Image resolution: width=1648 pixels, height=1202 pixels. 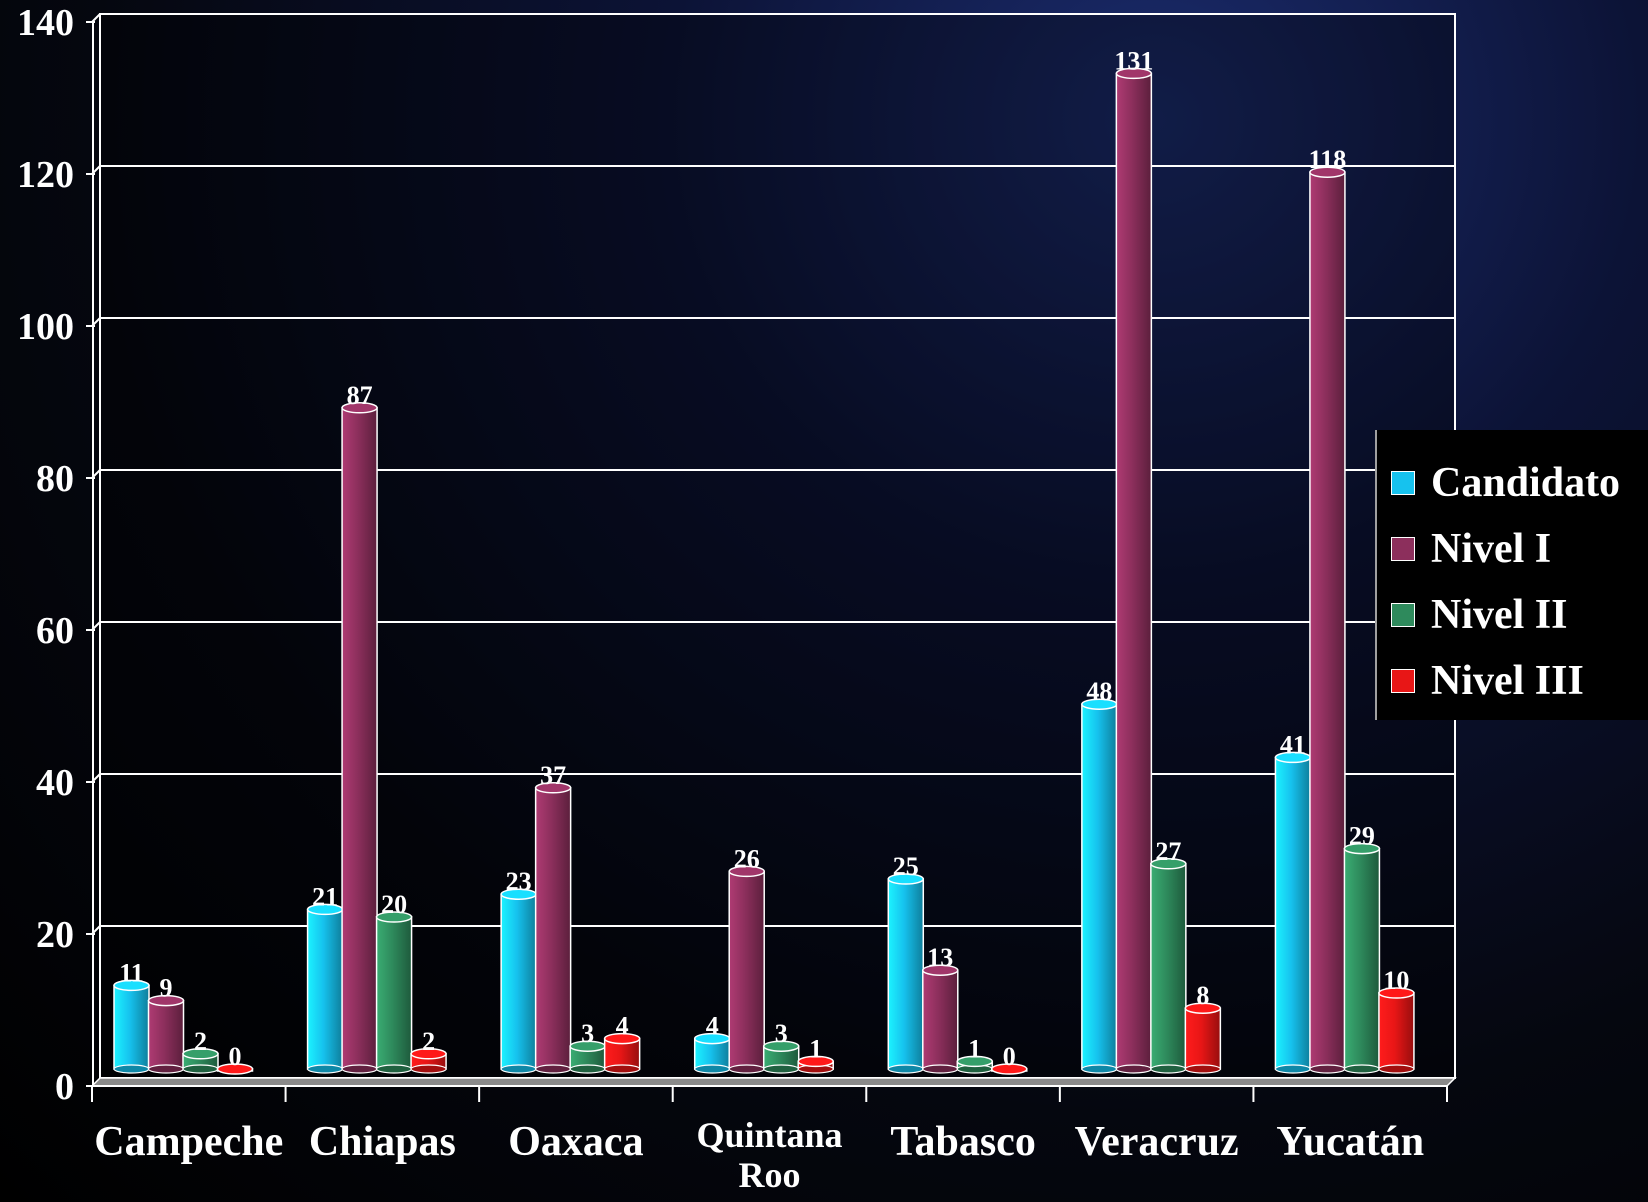 What do you see at coordinates (1099, 886) in the screenshot?
I see `bar-candidato-veracruz` at bounding box center [1099, 886].